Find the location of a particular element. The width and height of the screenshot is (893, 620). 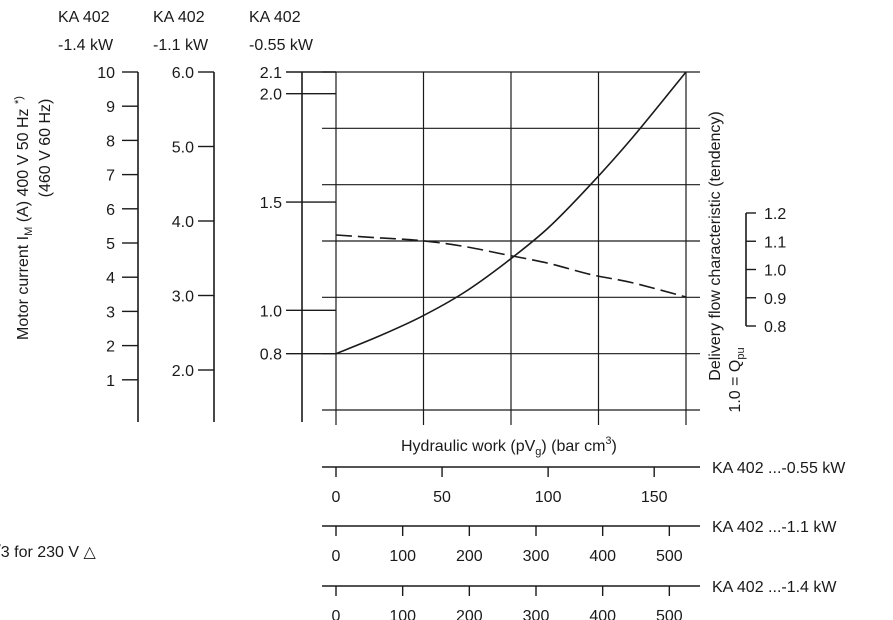

series-delivery-flow-line is located at coordinates (511, 266).